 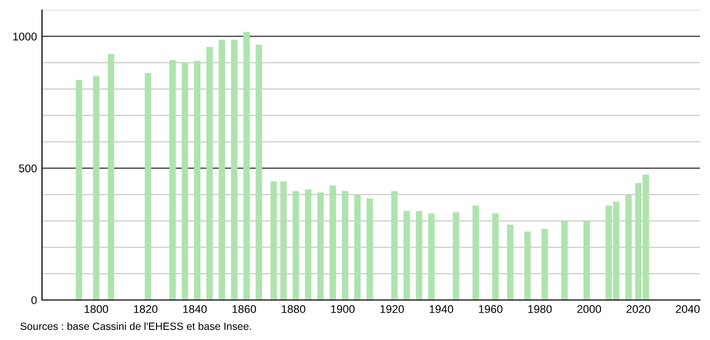 What do you see at coordinates (96, 309) in the screenshot?
I see `x-tick-label: 1800` at bounding box center [96, 309].